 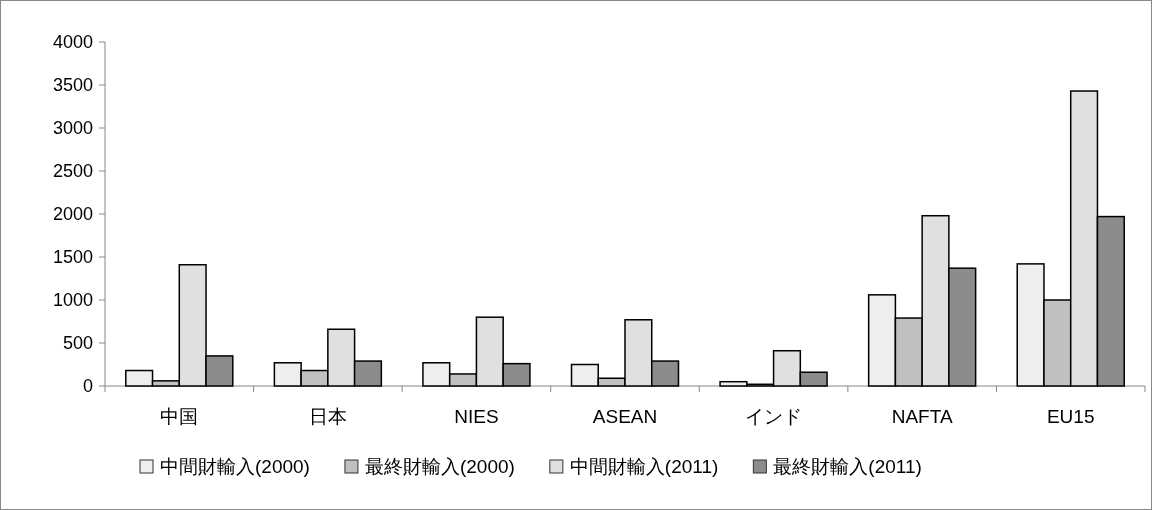 What do you see at coordinates (922, 416) in the screenshot?
I see `x-tick-label: NAFTA` at bounding box center [922, 416].